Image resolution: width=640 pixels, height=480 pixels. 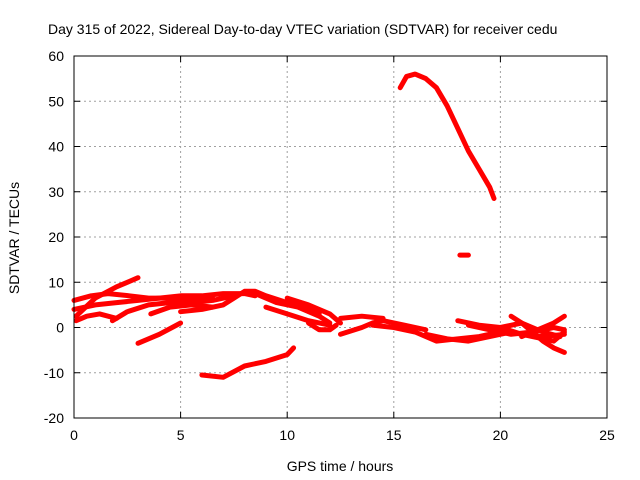 I want to click on series-arc21, so click(x=532, y=332).